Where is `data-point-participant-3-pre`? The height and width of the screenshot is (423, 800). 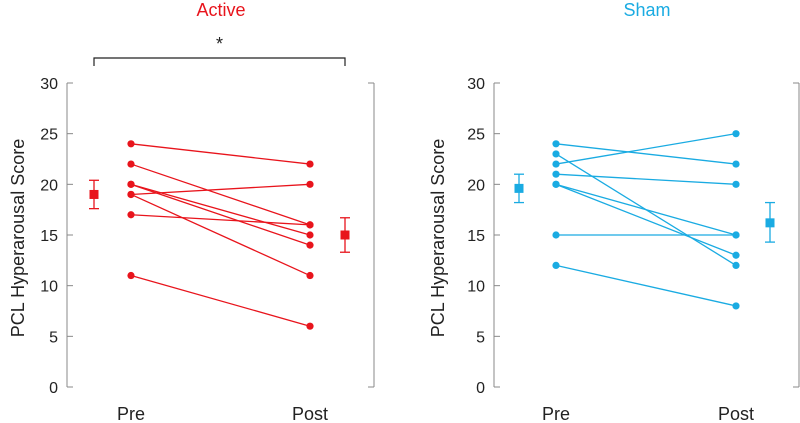 data-point-participant-3-pre is located at coordinates (556, 164).